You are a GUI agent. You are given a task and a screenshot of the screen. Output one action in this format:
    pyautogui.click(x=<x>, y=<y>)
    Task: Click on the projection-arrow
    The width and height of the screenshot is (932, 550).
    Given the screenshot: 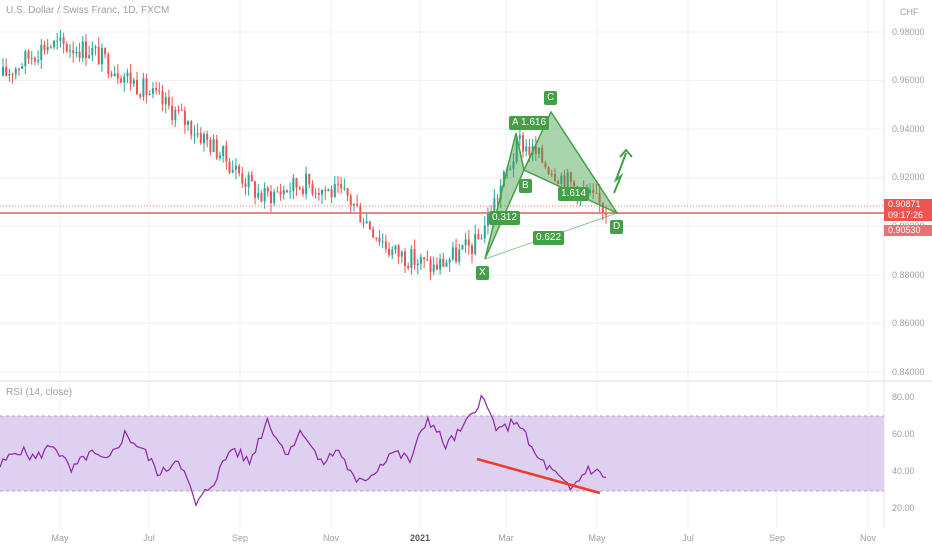 What is the action you would take?
    pyautogui.click(x=620, y=173)
    